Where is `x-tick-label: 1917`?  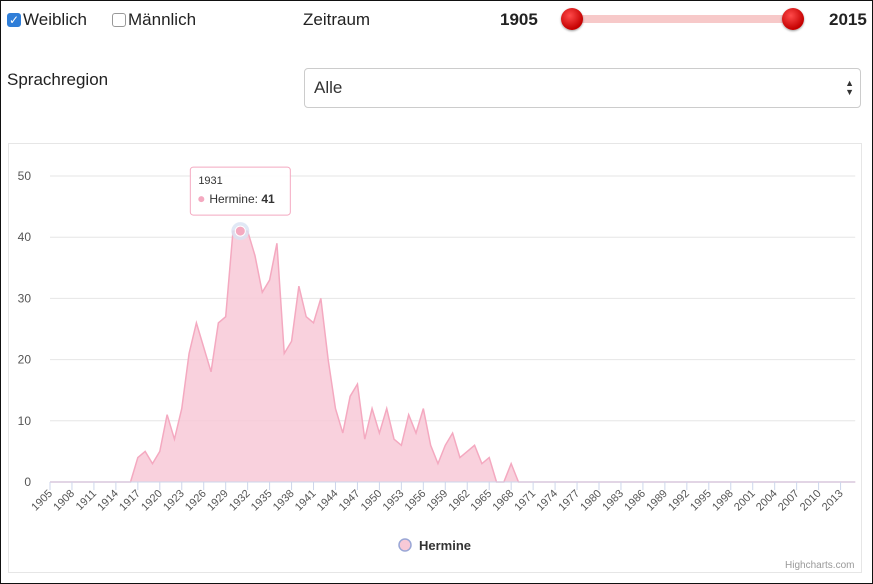
x-tick-label: 1917 is located at coordinates (130, 501).